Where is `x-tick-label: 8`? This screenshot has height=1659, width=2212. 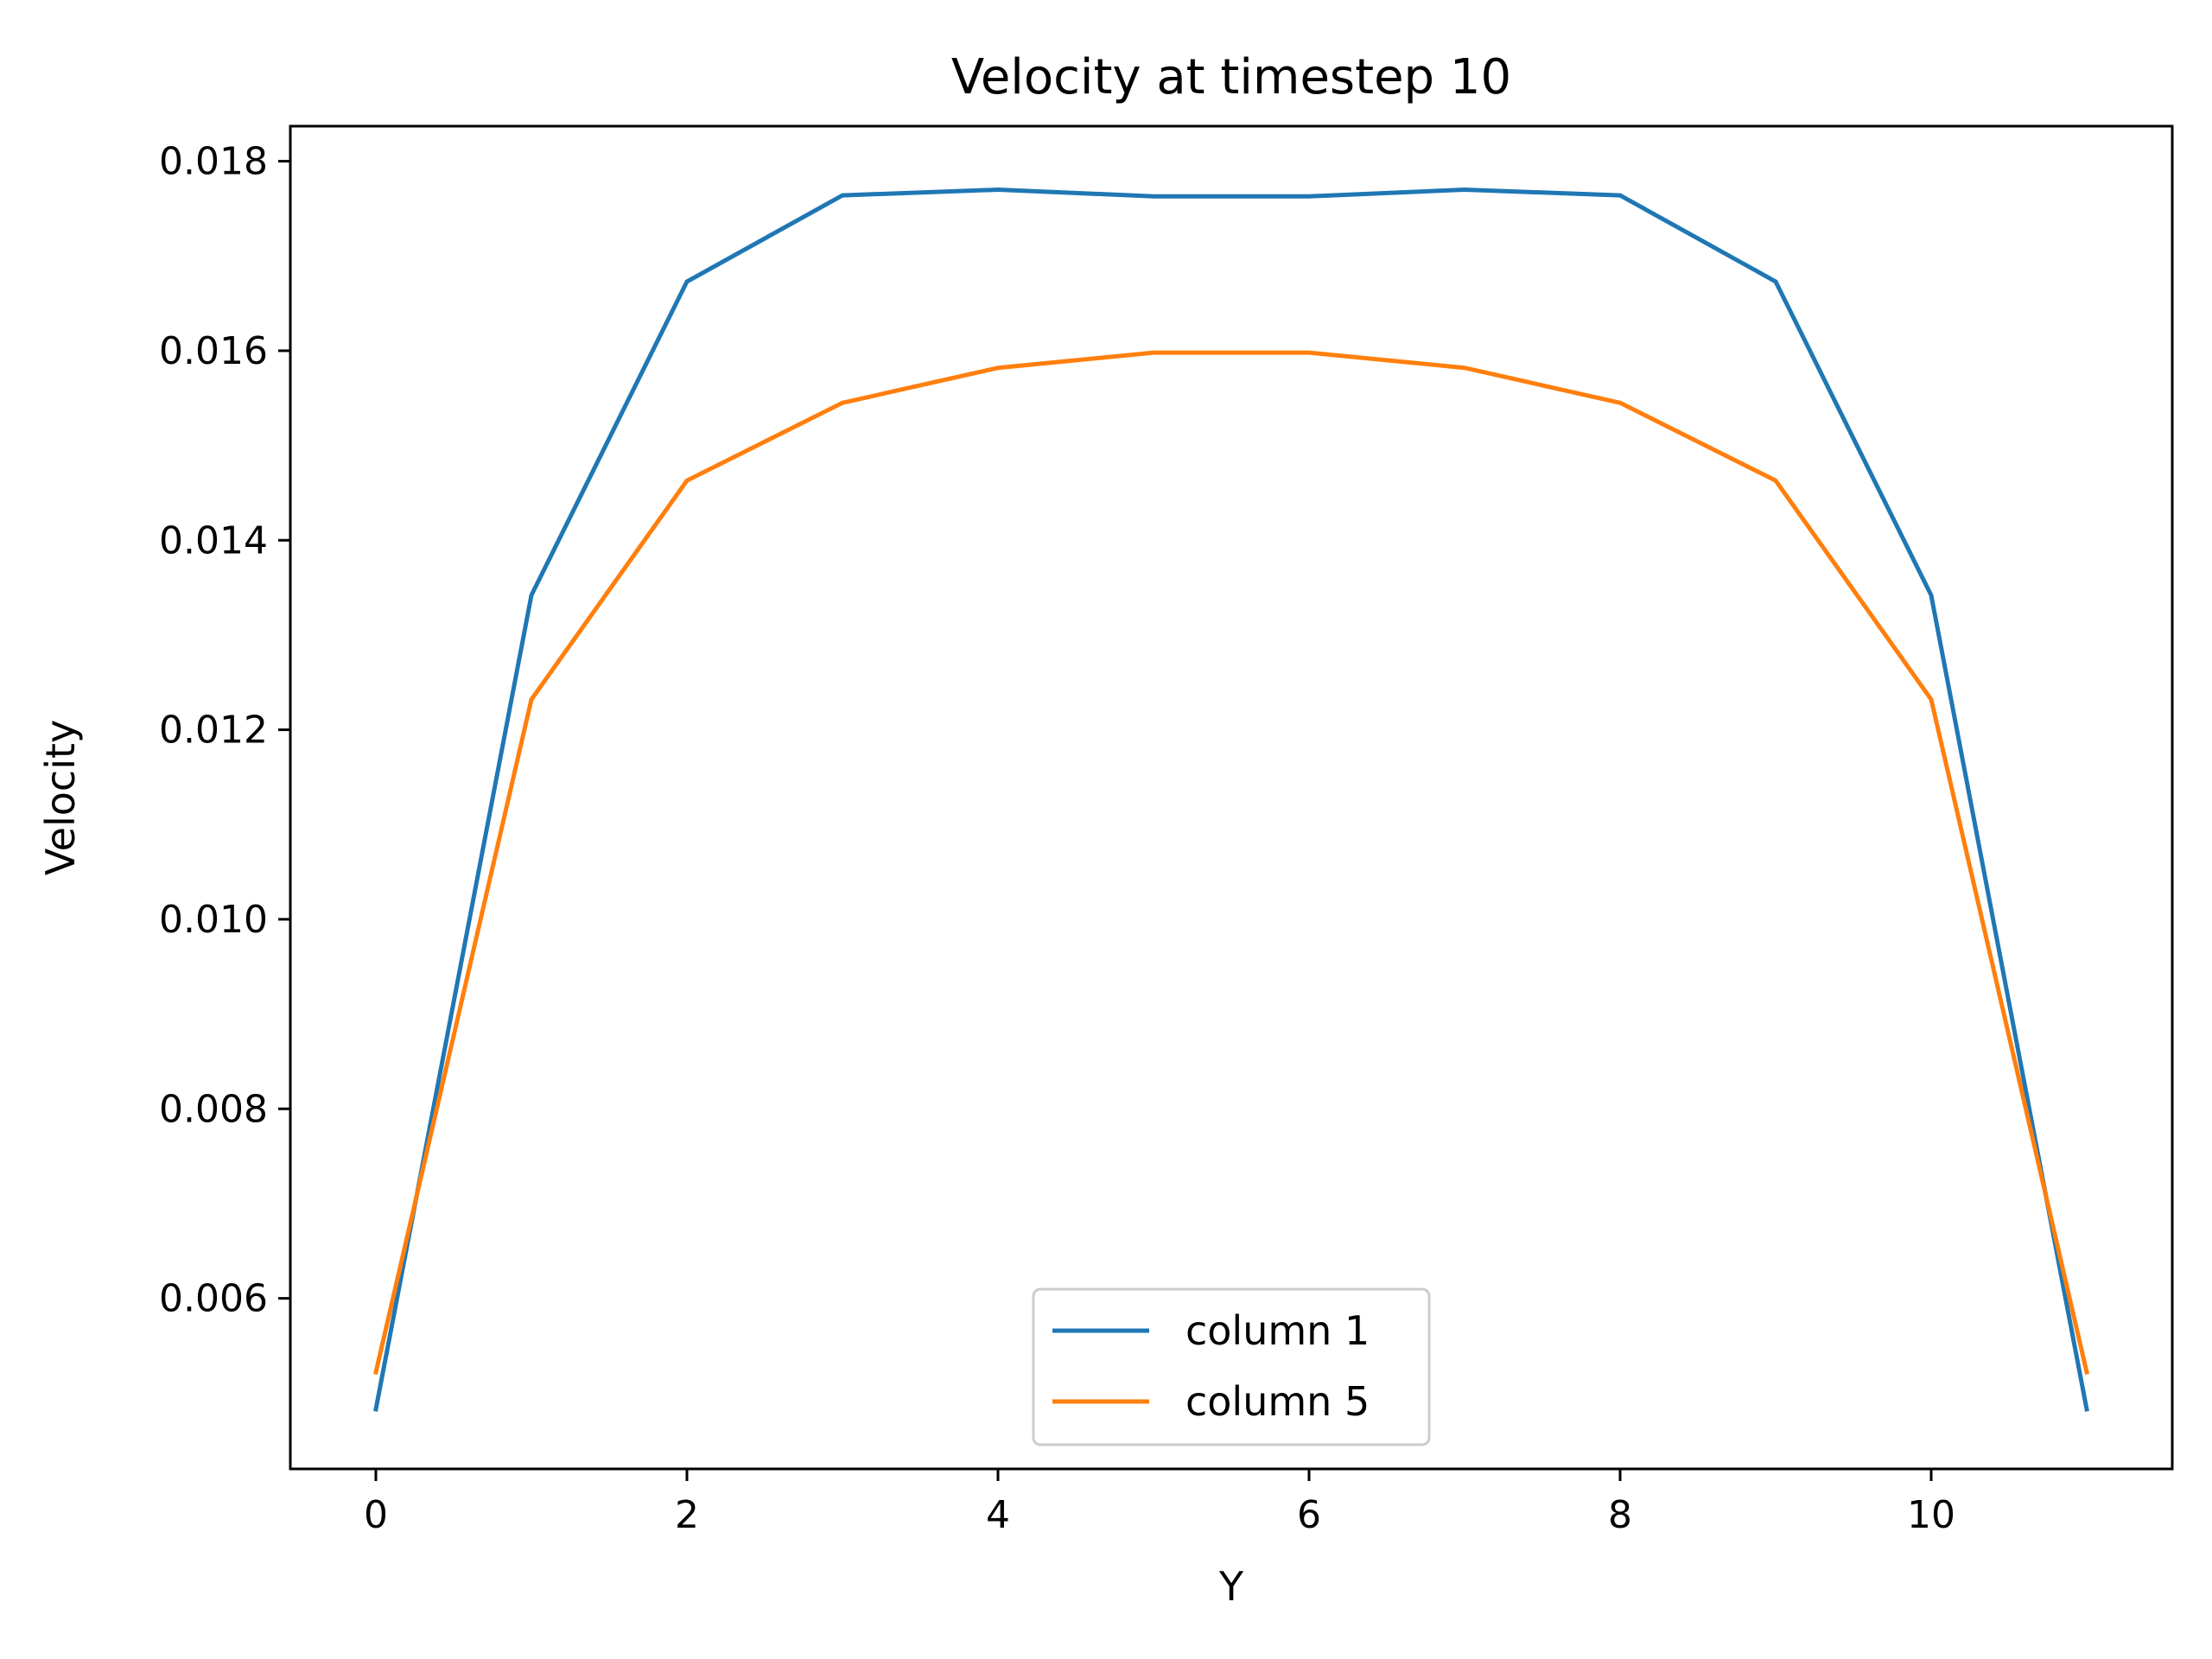
x-tick-label: 8 is located at coordinates (1620, 1515).